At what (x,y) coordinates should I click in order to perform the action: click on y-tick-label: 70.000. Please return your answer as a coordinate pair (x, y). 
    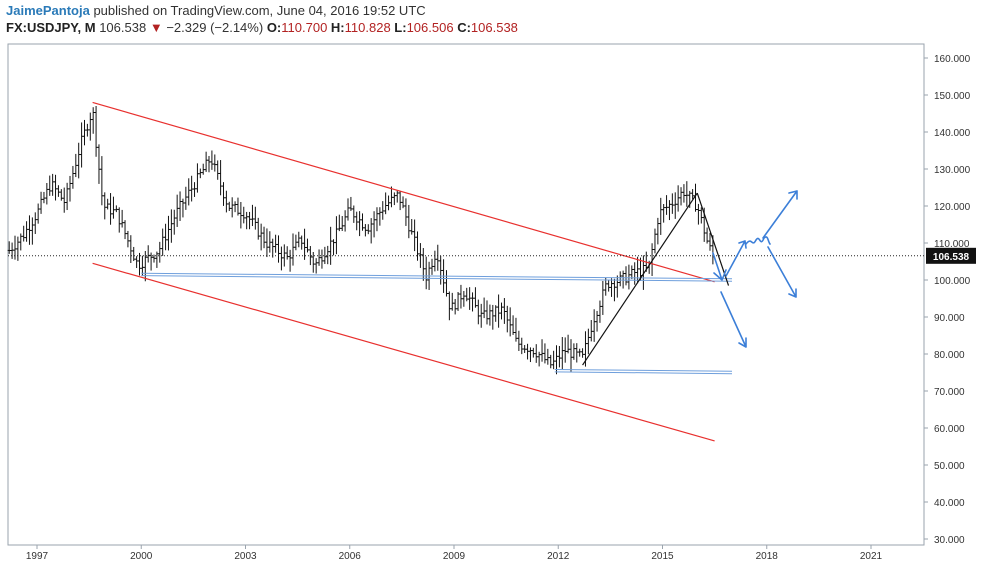
    Looking at the image, I should click on (949, 392).